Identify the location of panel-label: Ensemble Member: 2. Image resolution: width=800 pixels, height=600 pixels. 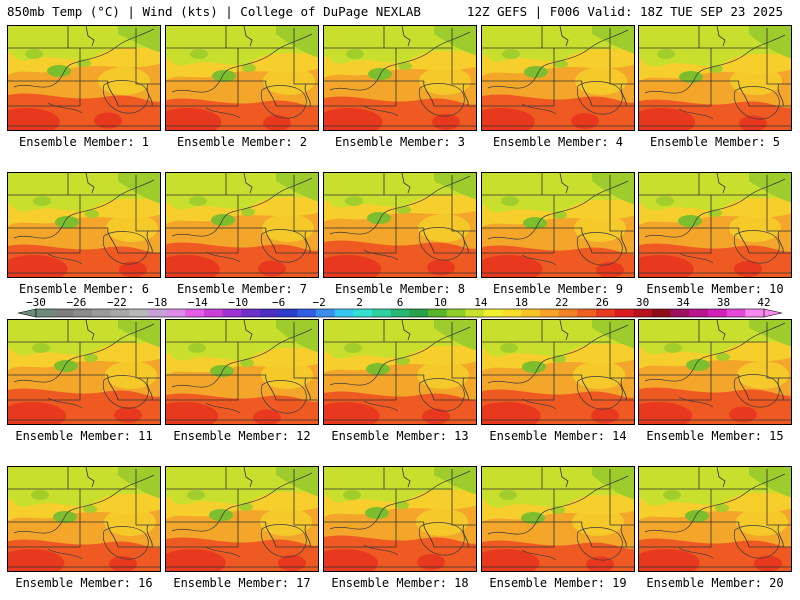
(242, 142).